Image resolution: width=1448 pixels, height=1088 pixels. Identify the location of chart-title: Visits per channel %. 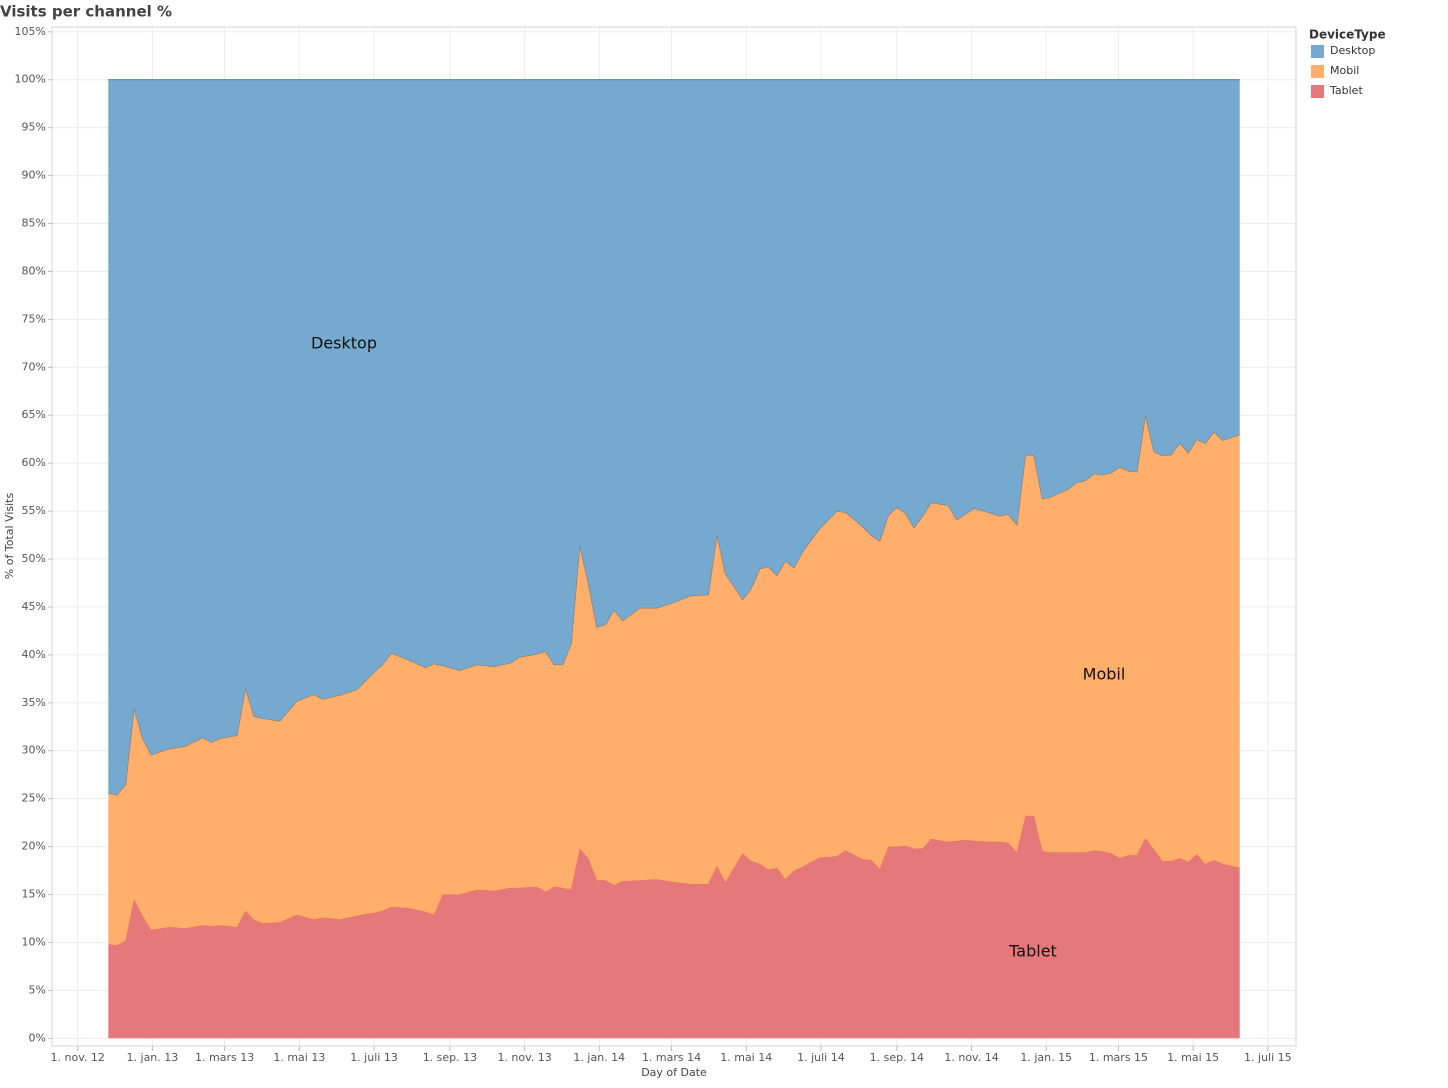
(86, 12).